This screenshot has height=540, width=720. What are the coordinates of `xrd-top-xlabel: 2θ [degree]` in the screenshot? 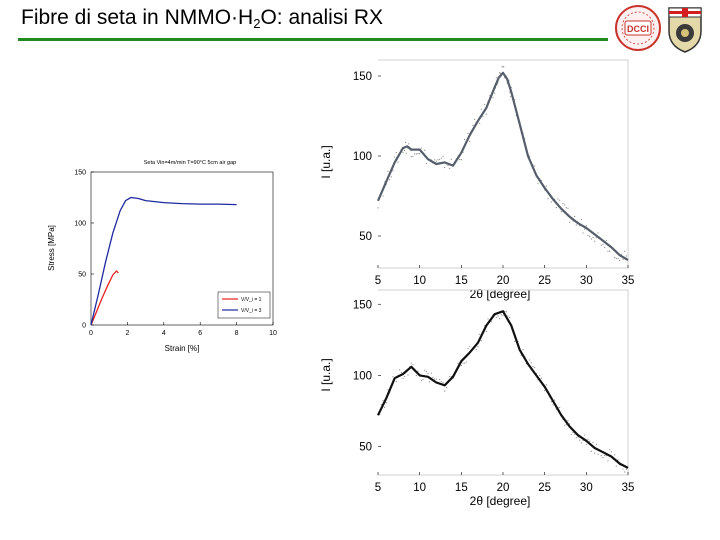 It's located at (500, 294).